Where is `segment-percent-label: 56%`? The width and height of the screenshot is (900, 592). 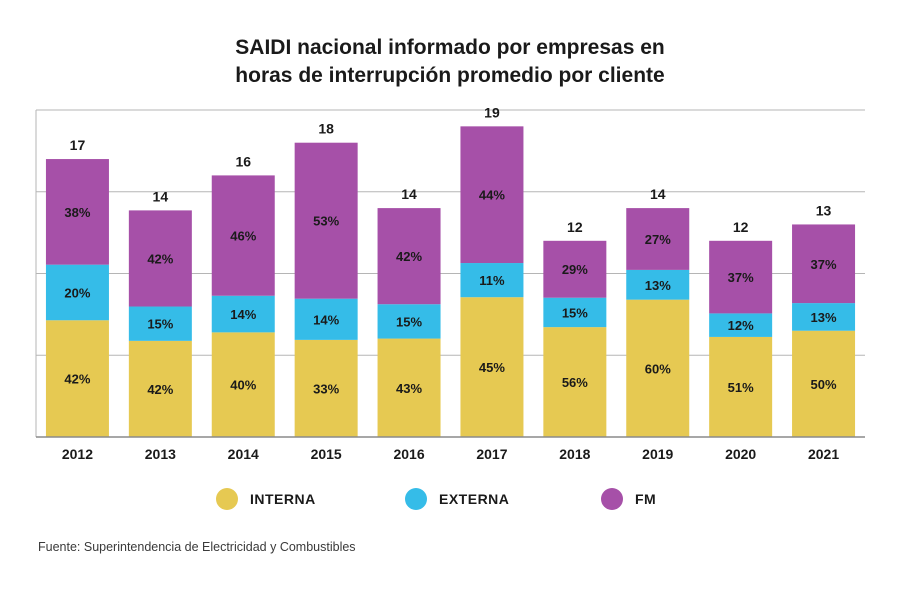 segment-percent-label: 56% is located at coordinates (575, 382).